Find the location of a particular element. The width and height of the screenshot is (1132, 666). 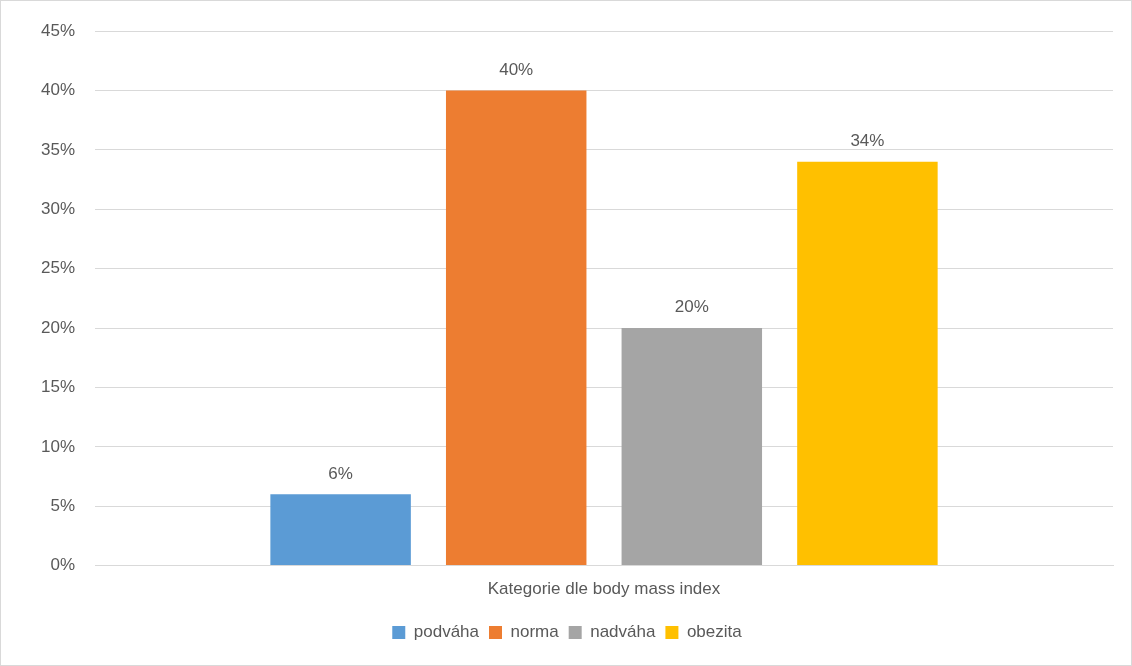

y-tick-label: 20% is located at coordinates (58, 327).